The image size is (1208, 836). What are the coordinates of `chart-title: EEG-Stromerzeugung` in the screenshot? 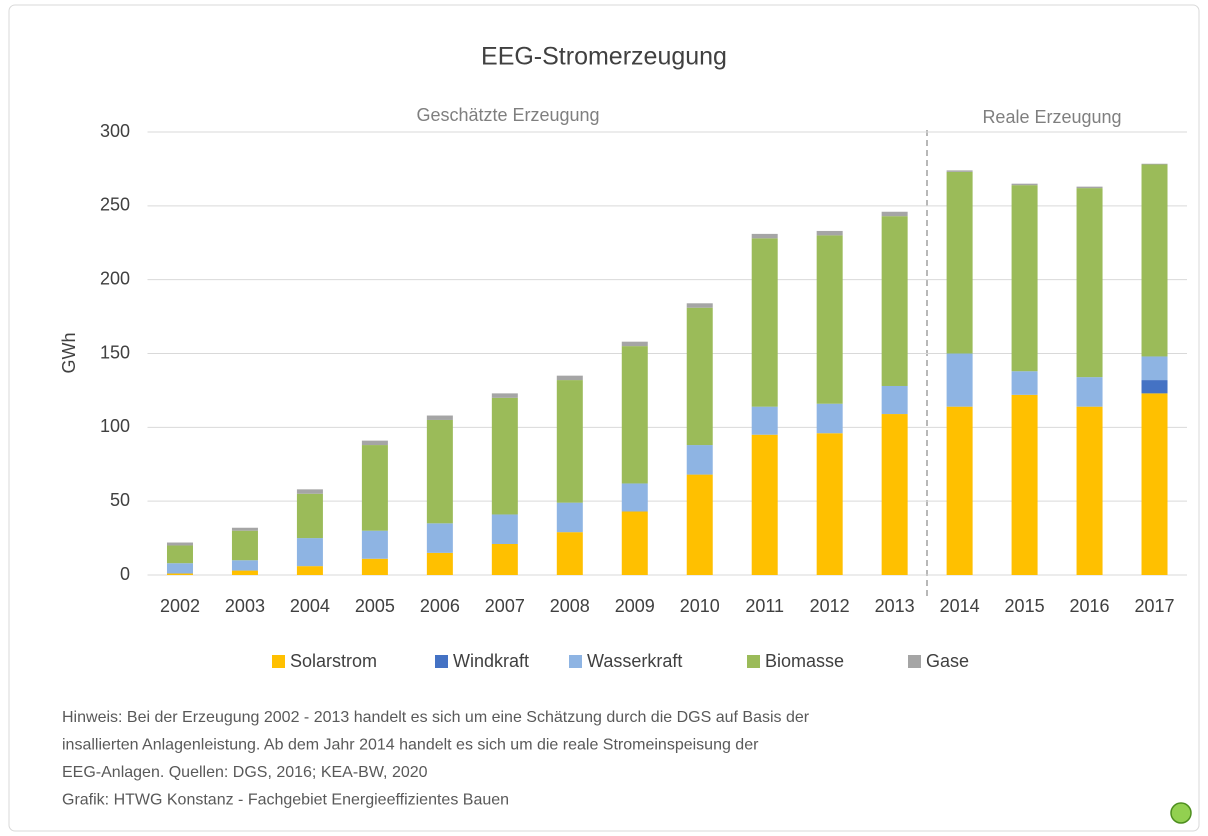 It's located at (604, 57).